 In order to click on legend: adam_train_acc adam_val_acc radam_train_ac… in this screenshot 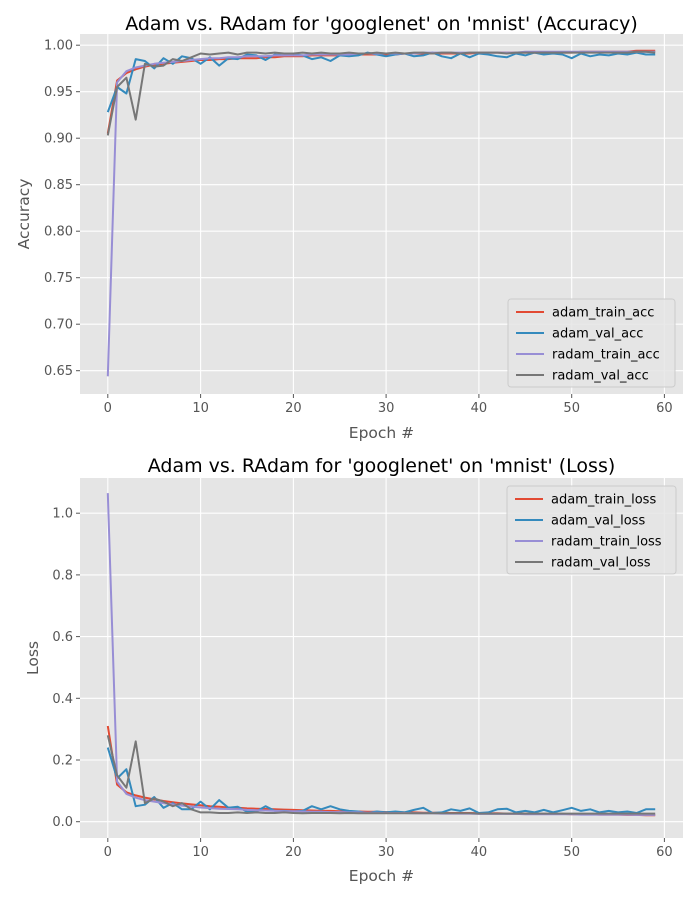, I will do `click(591, 343)`.